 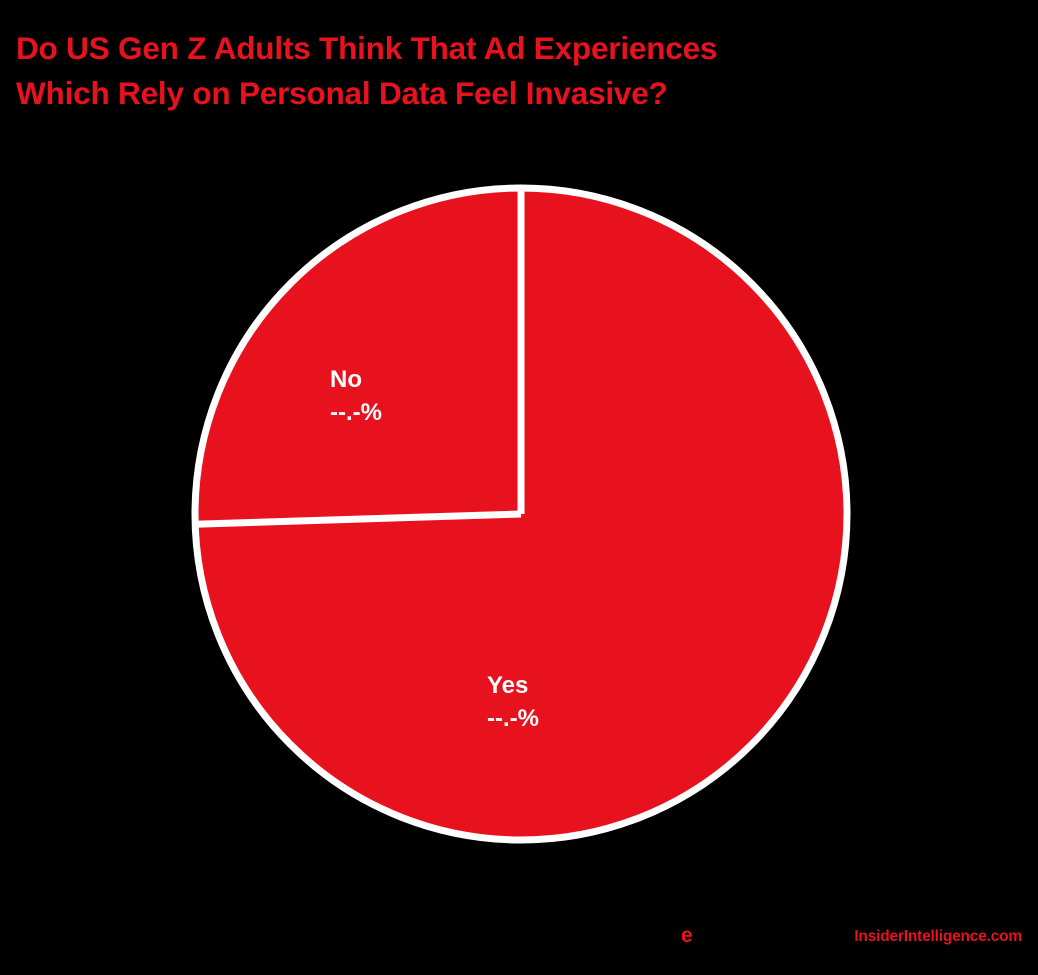 What do you see at coordinates (357, 356) in the screenshot?
I see `pie-slice-no` at bounding box center [357, 356].